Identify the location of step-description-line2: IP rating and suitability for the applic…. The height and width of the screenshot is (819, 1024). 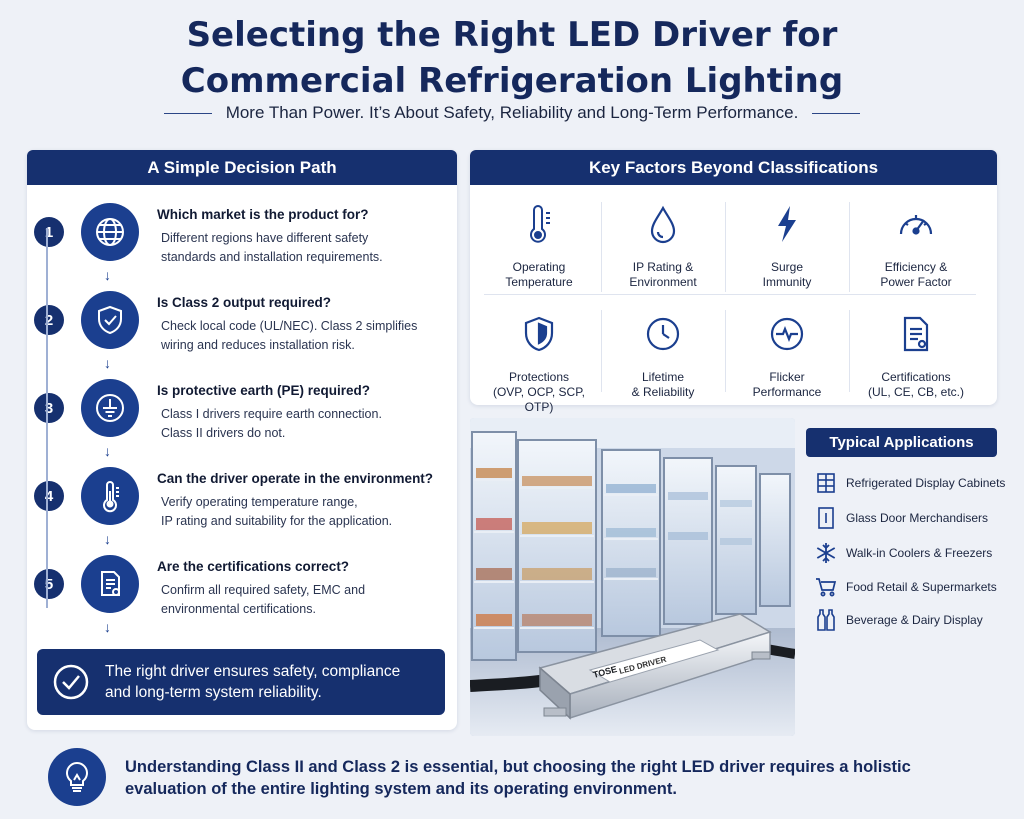
(277, 521).